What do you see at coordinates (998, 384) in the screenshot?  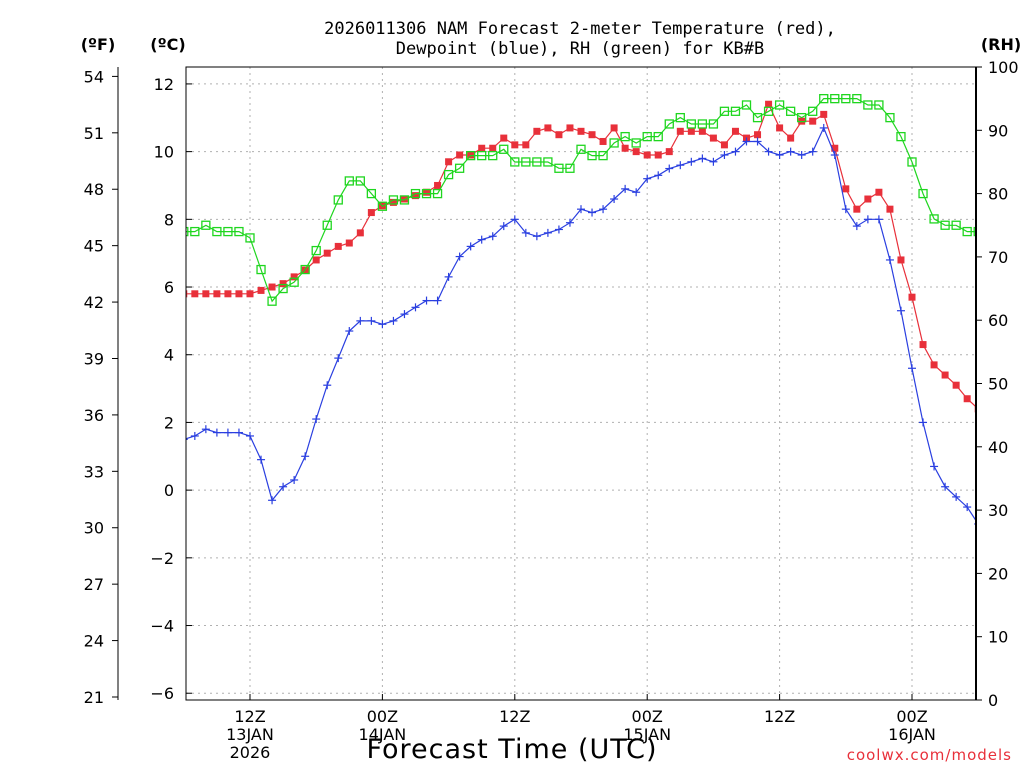 I see `rh-tick-label: 50` at bounding box center [998, 384].